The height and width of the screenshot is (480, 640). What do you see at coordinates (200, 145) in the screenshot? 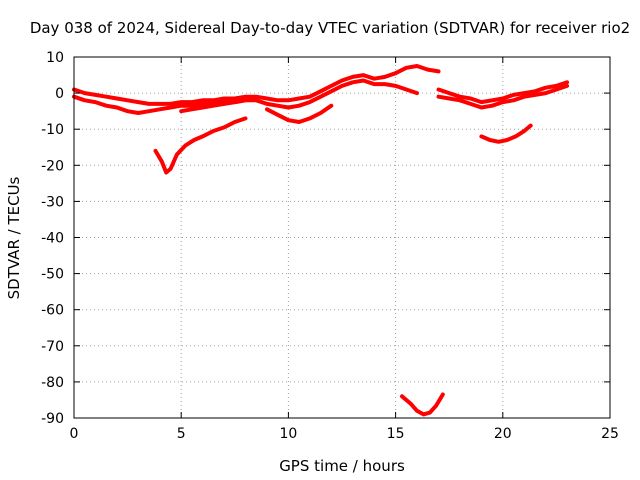
I see `series-arc-4h` at bounding box center [200, 145].